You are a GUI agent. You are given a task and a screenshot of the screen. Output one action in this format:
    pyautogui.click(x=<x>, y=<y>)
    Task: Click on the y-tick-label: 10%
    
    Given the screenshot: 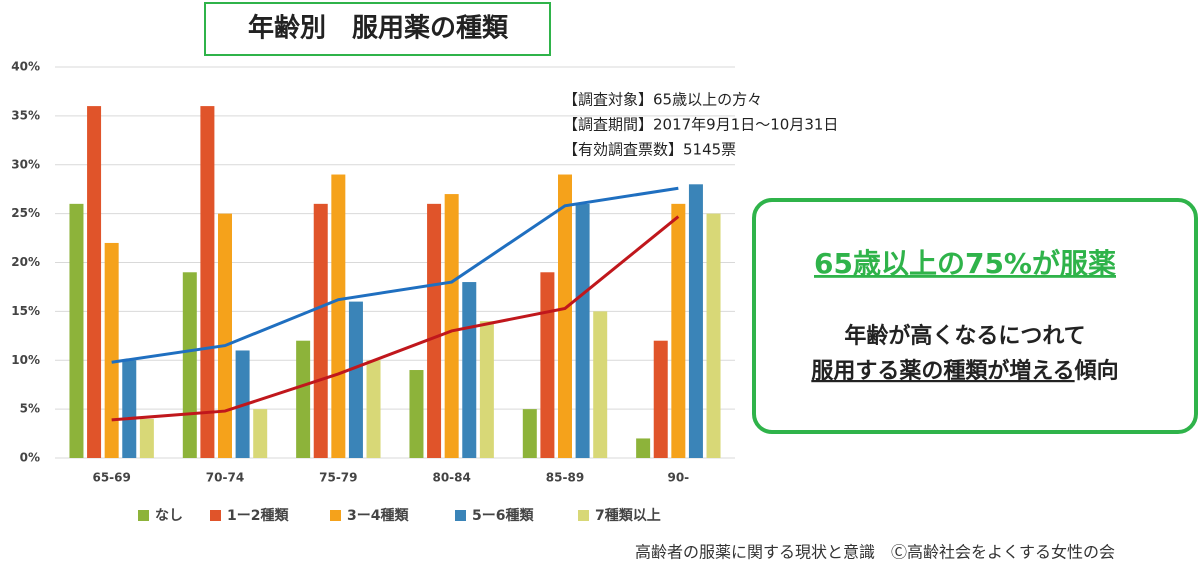 What is the action you would take?
    pyautogui.click(x=25, y=360)
    